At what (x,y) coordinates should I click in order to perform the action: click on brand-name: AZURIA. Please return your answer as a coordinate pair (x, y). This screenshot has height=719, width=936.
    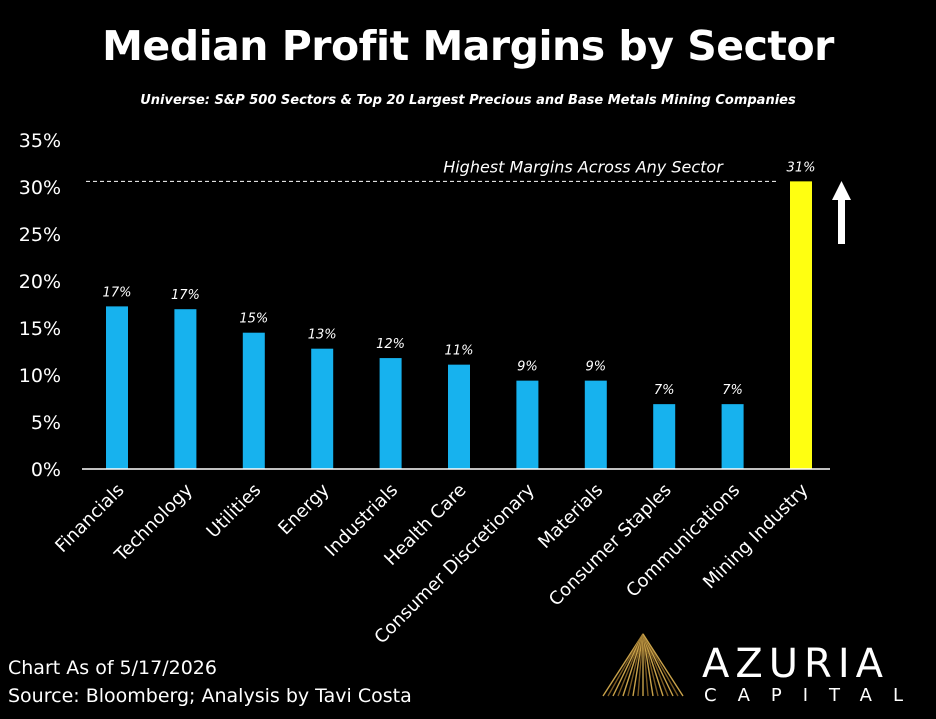
    Looking at the image, I should click on (795, 664).